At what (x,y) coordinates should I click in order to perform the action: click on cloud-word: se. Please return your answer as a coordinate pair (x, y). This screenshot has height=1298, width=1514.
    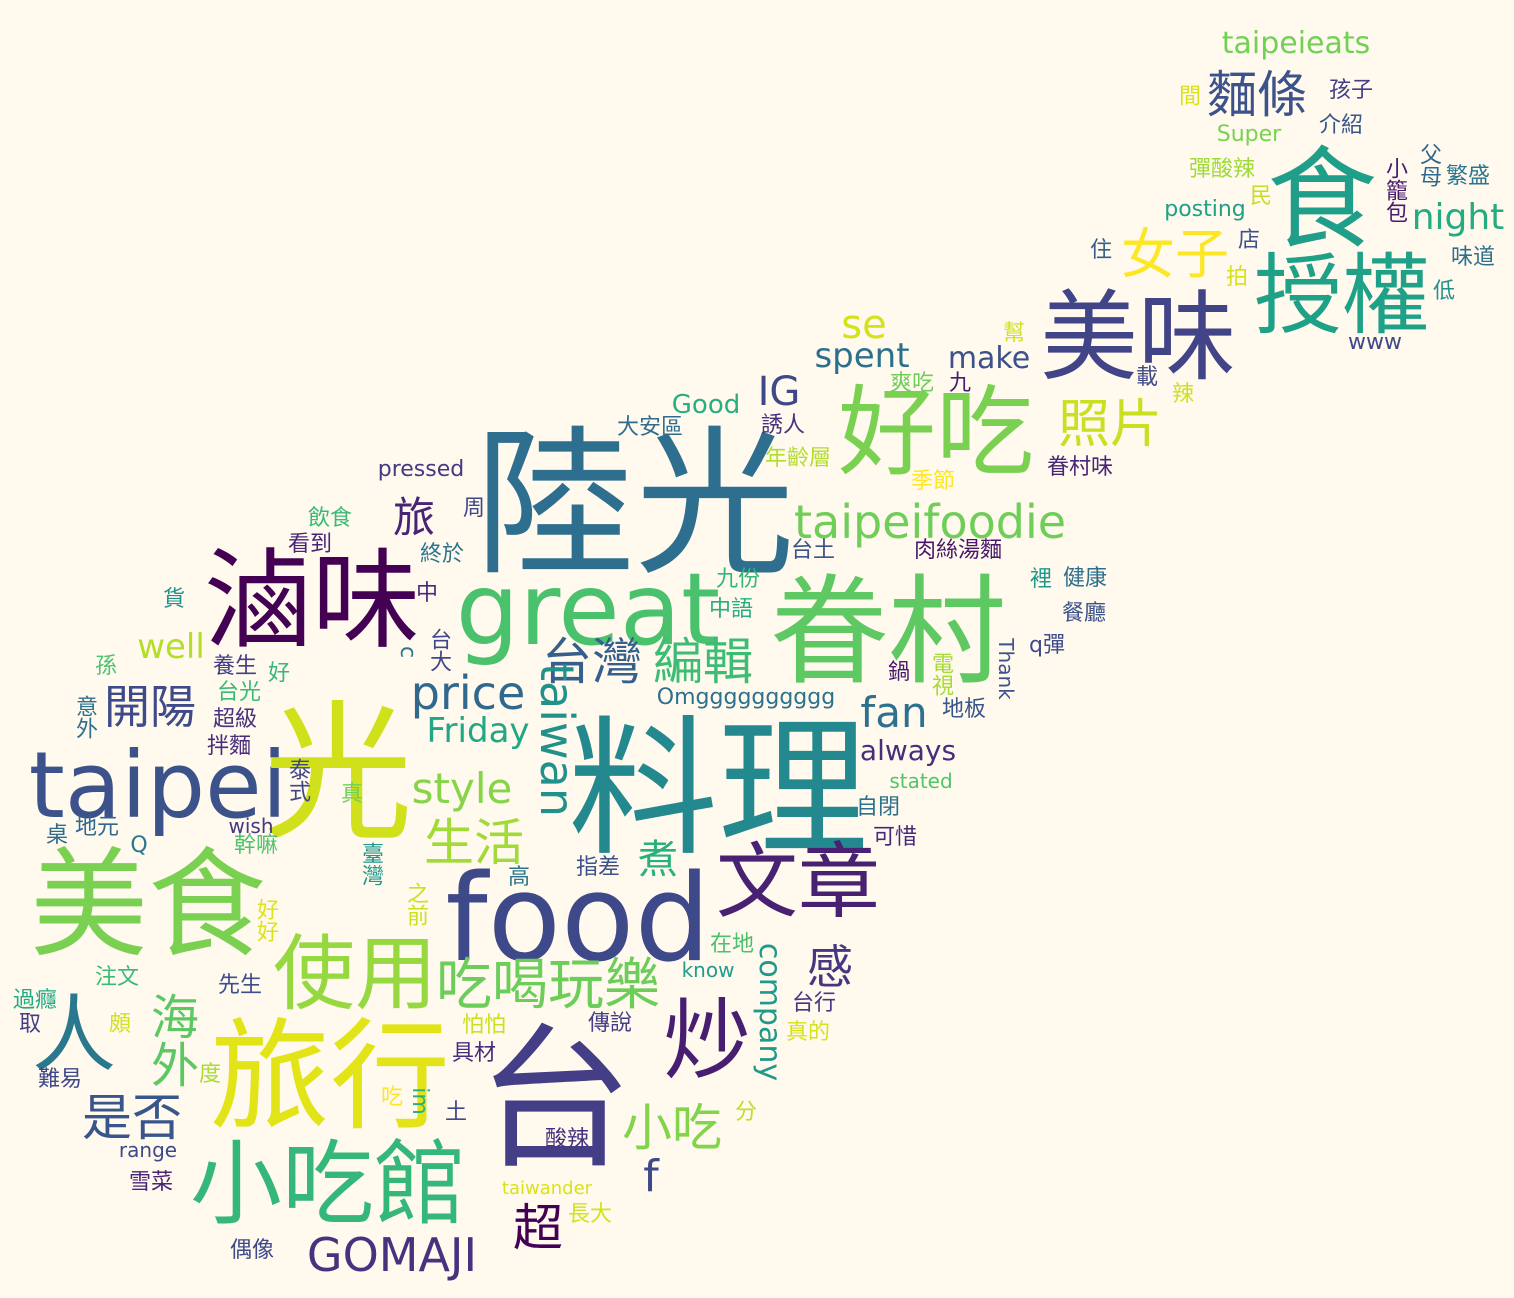
    Looking at the image, I should click on (864, 325).